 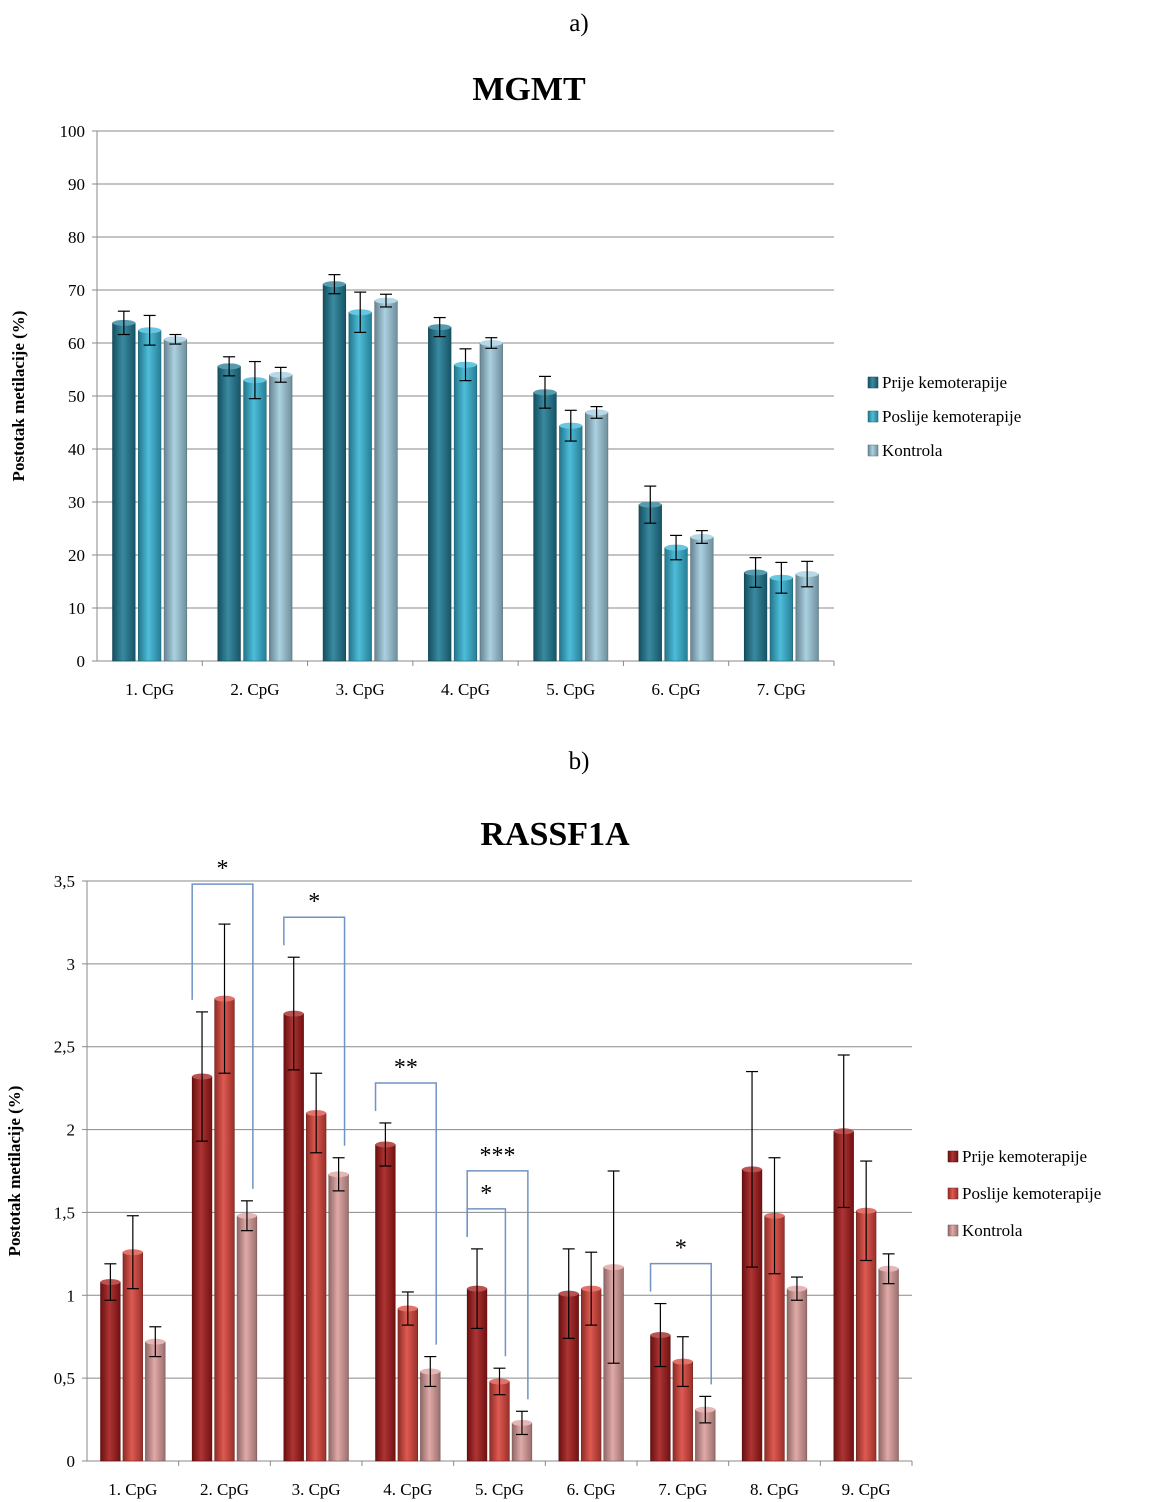 I want to click on y-tick-label: 80, so click(x=76, y=237).